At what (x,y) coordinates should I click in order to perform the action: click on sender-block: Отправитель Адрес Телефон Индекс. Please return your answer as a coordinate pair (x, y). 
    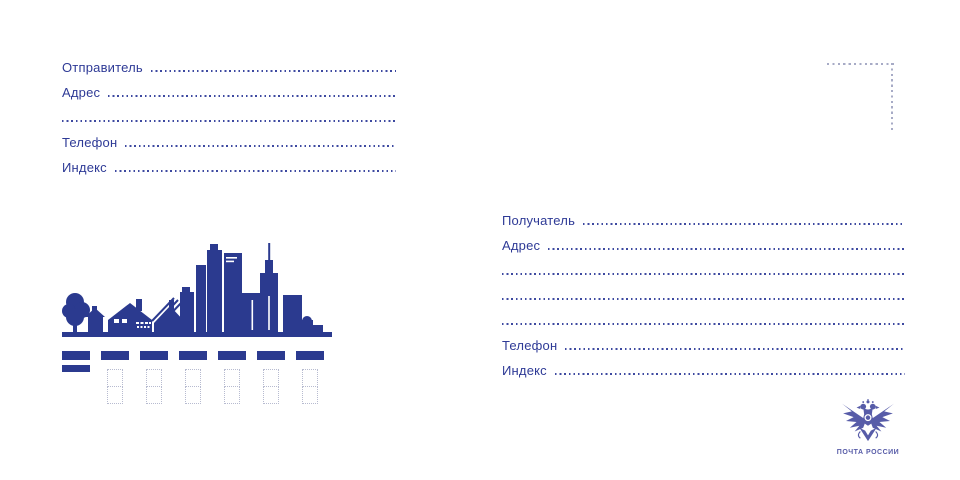
    Looking at the image, I should click on (229, 112).